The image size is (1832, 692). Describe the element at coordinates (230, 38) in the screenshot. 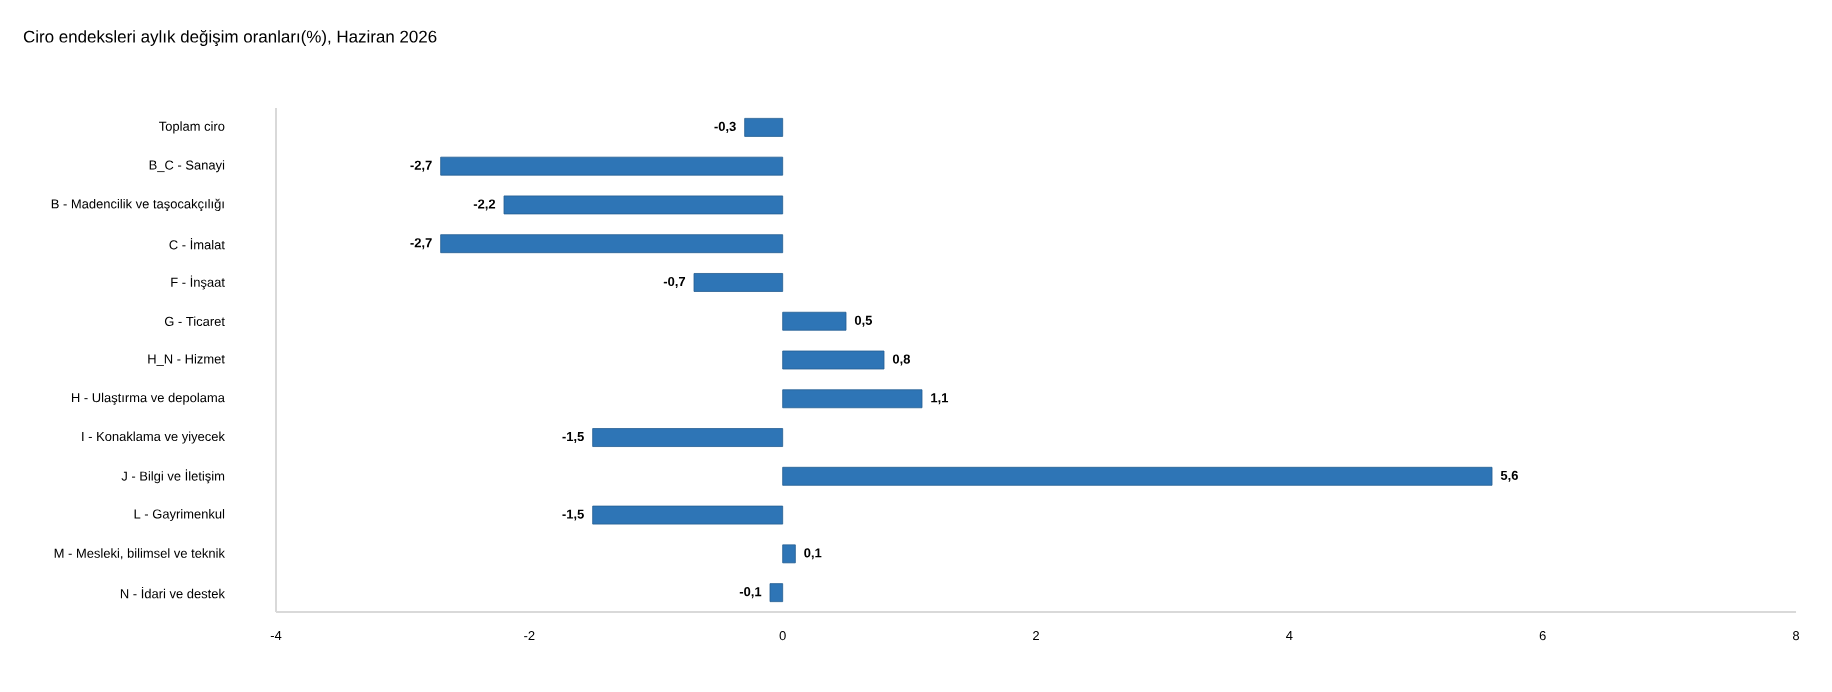

I see `chart-title: Ciro endeksleri aylık değişim oranları(%), Haziran 2026` at that location.